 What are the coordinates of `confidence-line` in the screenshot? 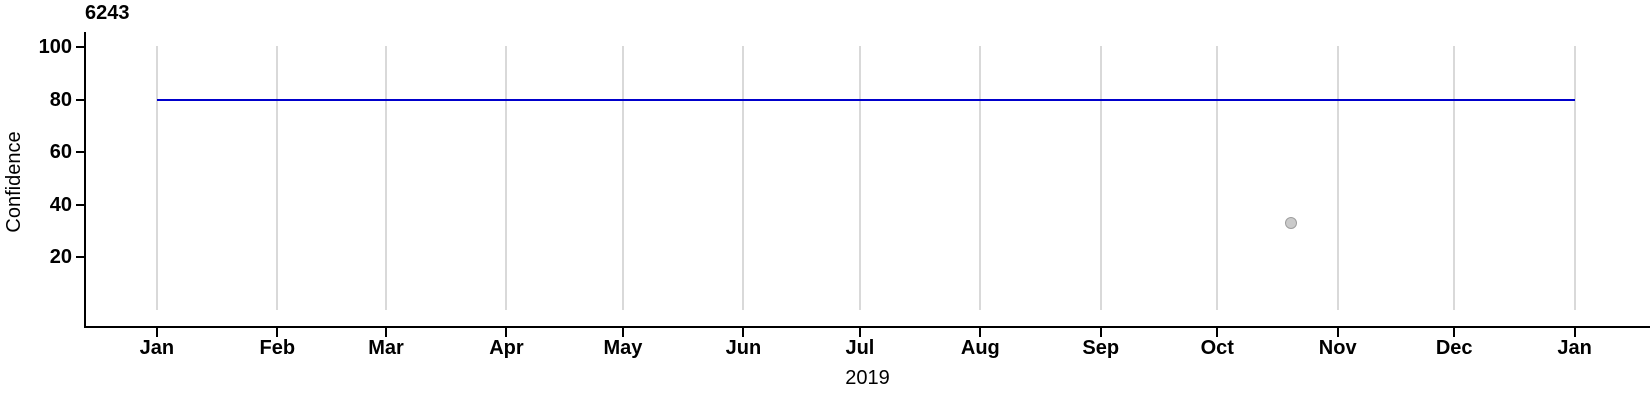 It's located at (865, 99).